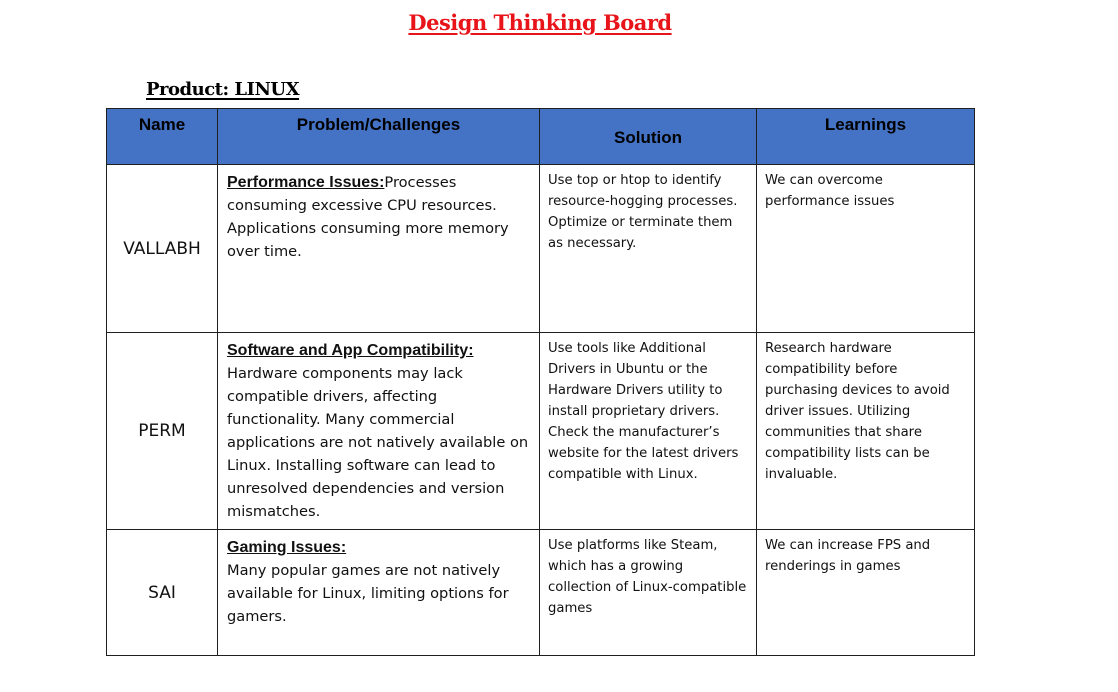  Describe the element at coordinates (350, 350) in the screenshot. I see `problem-heading: Software and App Compatibility:` at that location.